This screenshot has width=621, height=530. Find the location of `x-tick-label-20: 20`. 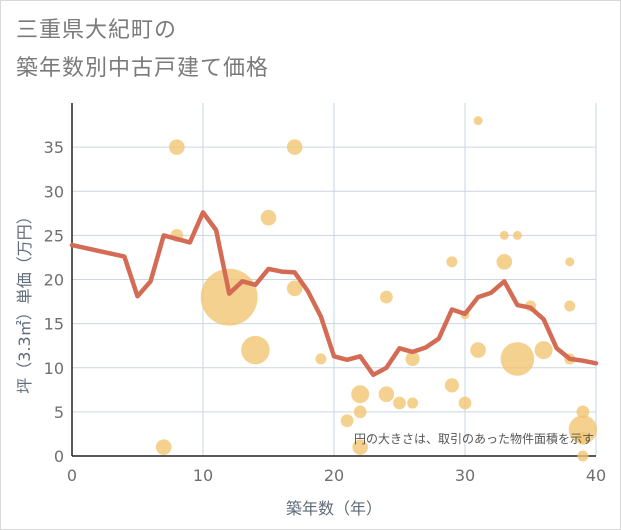

x-tick-label-20: 20 is located at coordinates (334, 475).